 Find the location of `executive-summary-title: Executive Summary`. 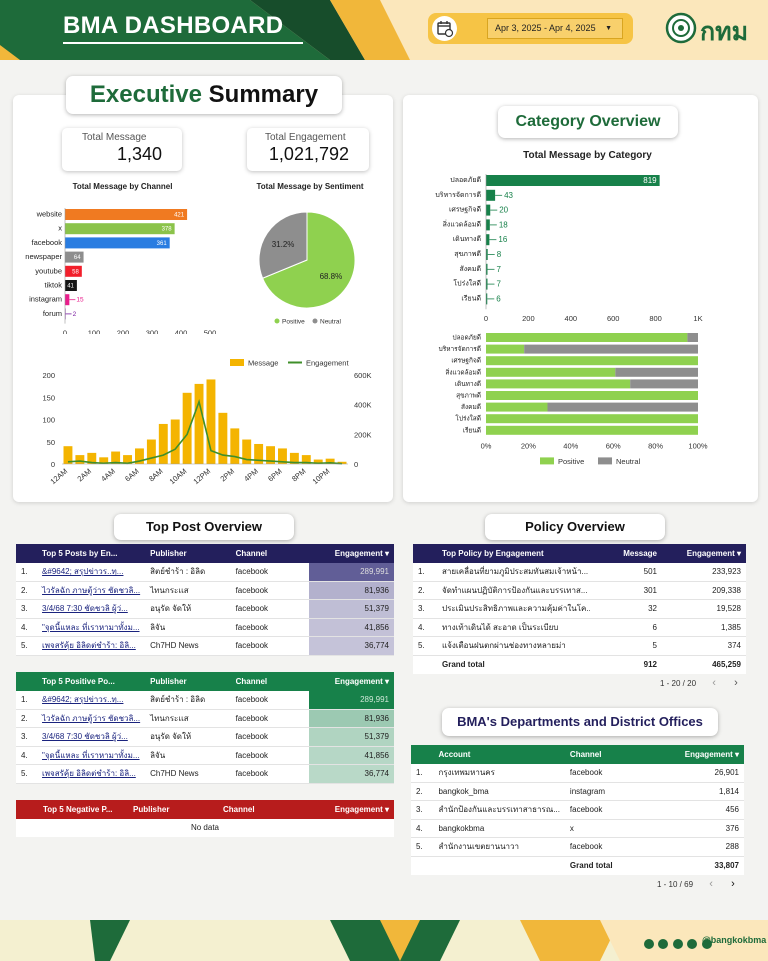

executive-summary-title: Executive Summary is located at coordinates (204, 95).